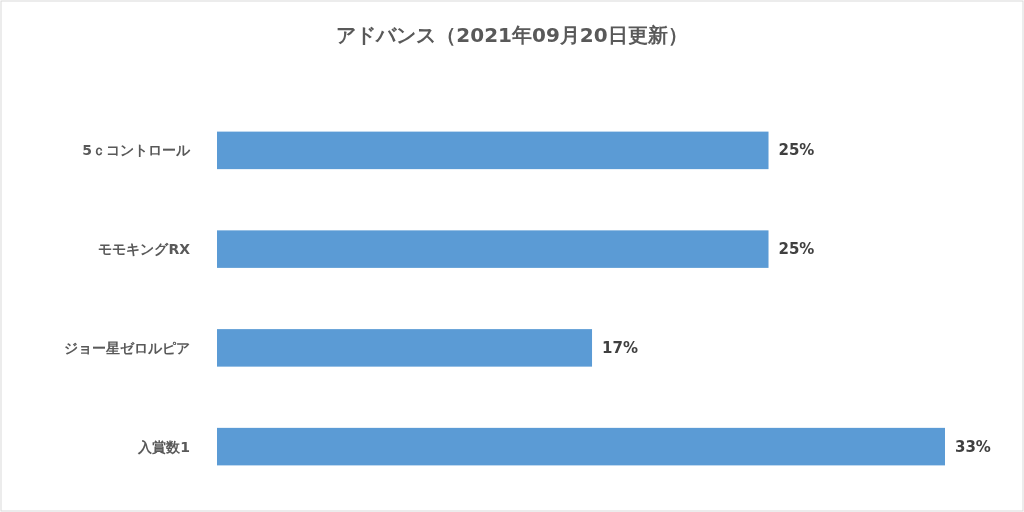 The height and width of the screenshot is (512, 1024). What do you see at coordinates (973, 446) in the screenshot?
I see `data-label: 33%` at bounding box center [973, 446].